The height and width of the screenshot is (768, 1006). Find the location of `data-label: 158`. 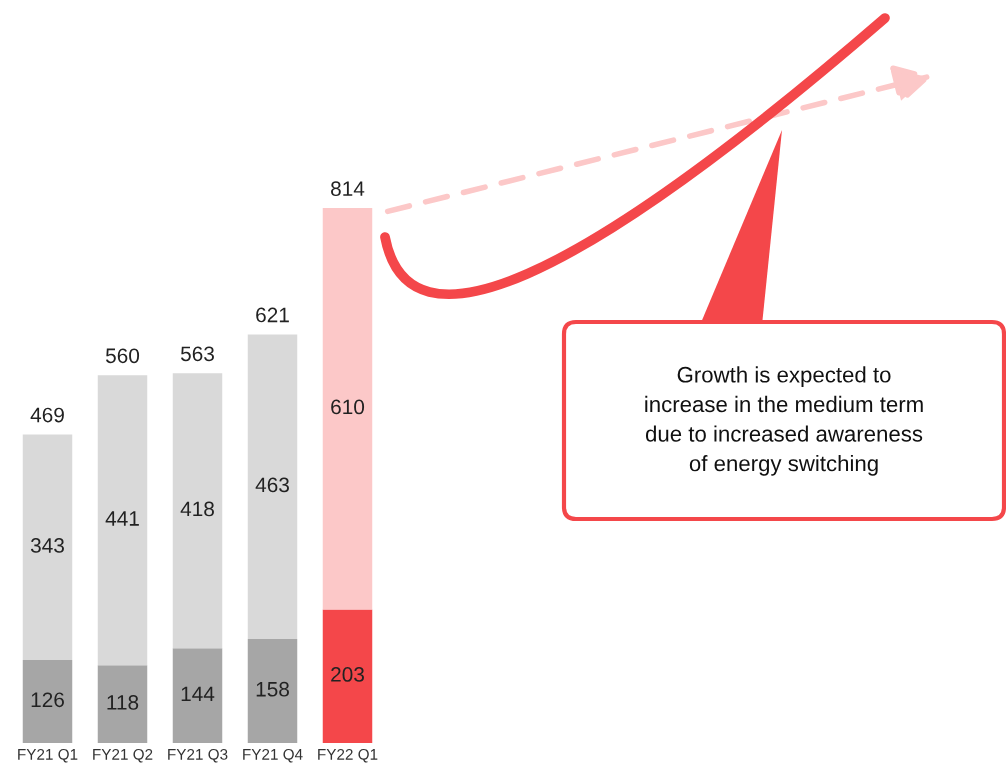

data-label: 158 is located at coordinates (272, 689).